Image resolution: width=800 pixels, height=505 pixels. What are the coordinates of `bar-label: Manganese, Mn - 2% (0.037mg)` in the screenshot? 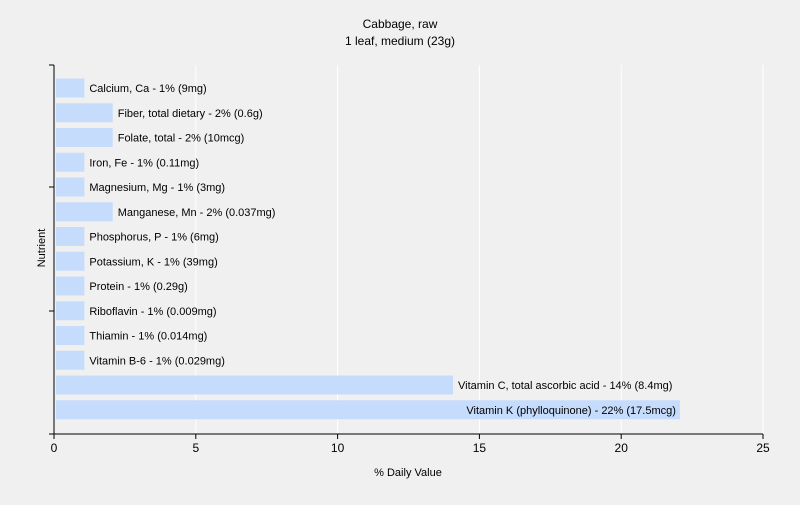 It's located at (197, 213).